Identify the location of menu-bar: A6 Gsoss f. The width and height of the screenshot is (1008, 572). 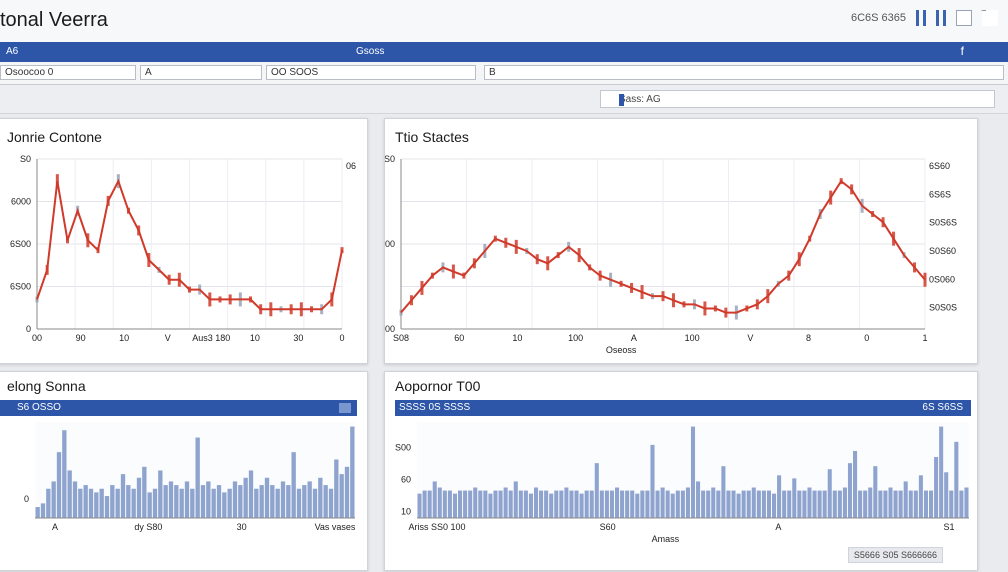
(504, 52).